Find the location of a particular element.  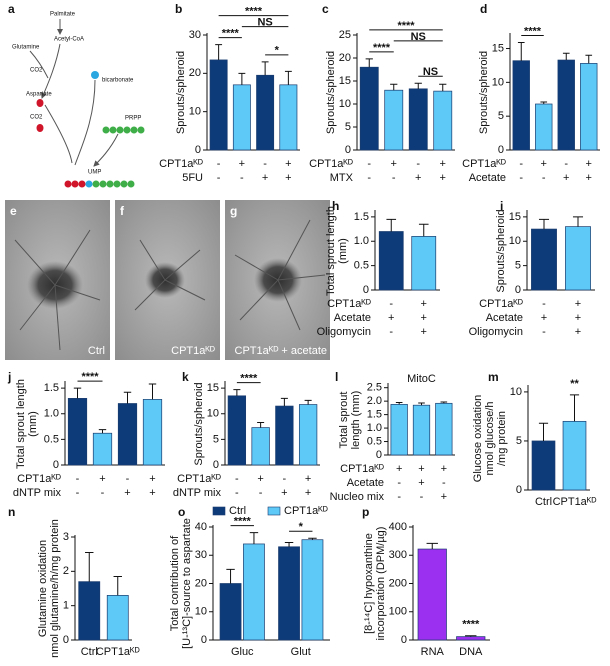

panel-label: c is located at coordinates (325, 9).